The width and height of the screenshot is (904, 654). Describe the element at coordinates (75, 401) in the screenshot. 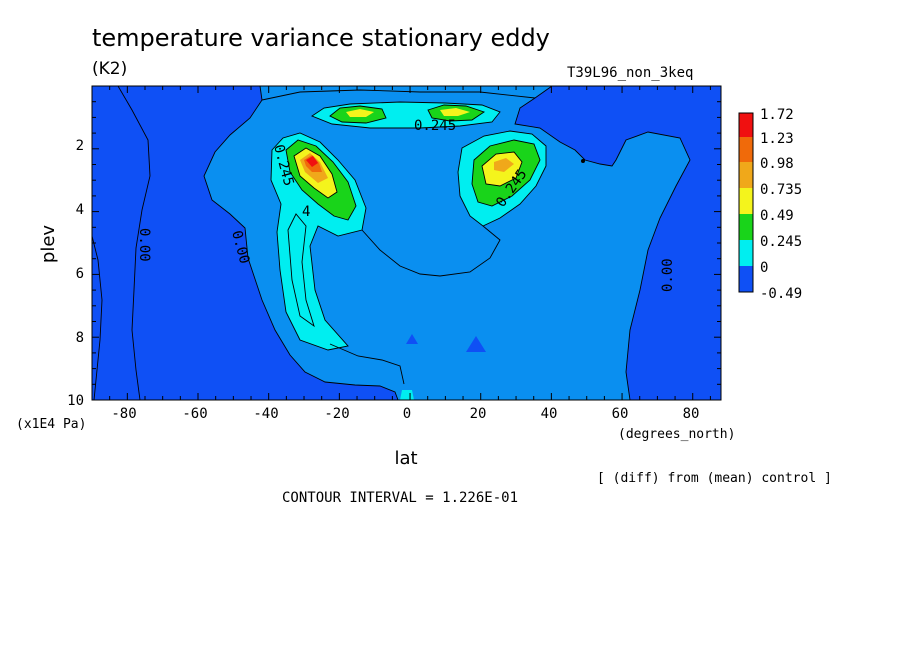

I see `y-tick-label: 10` at that location.